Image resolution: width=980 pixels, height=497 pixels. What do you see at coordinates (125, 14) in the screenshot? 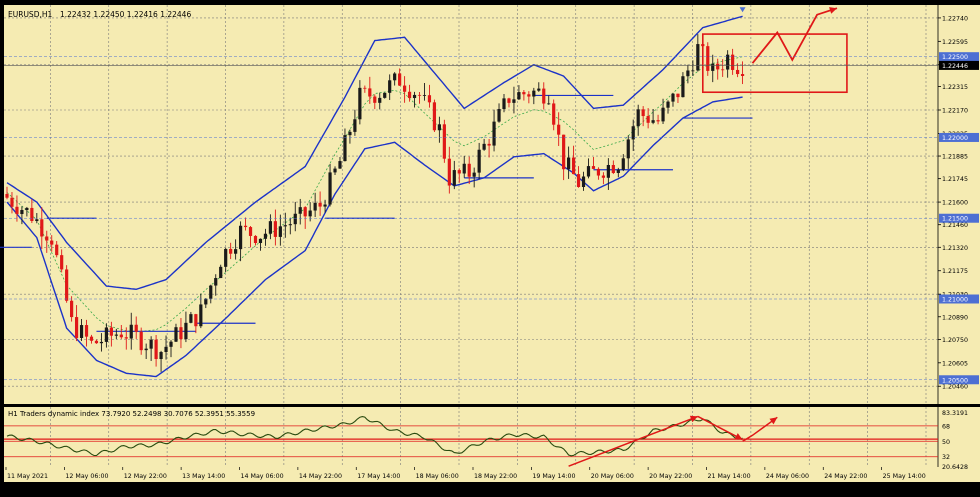
I see `ohlc-header: 1.22432 1.22450 1.22416 1.22446` at bounding box center [125, 14].